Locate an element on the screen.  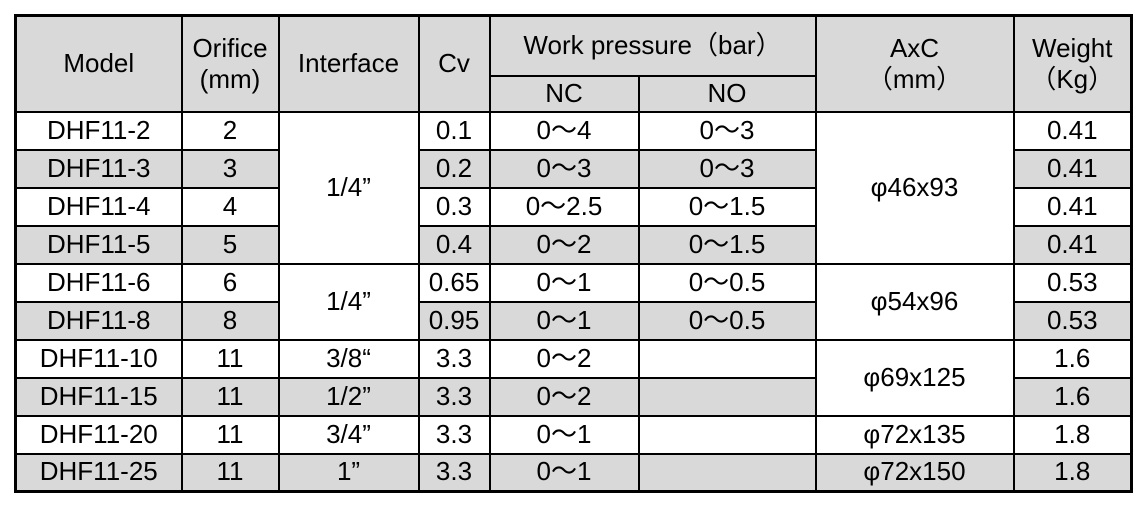
cell-orifice: 6 is located at coordinates (230, 282).